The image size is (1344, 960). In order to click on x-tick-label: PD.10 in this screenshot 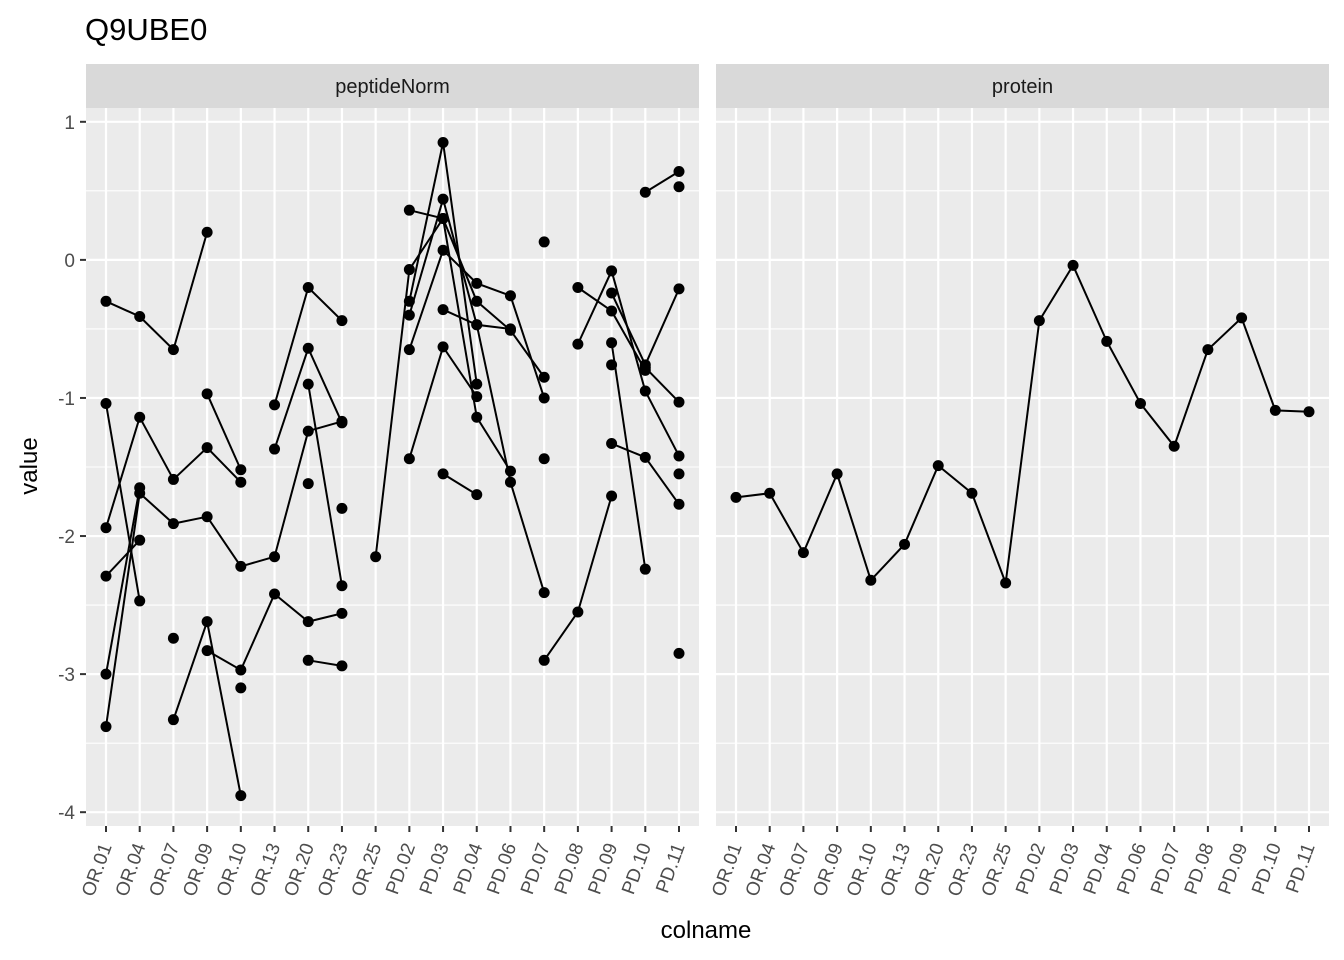, I will do `click(1267, 869)`.